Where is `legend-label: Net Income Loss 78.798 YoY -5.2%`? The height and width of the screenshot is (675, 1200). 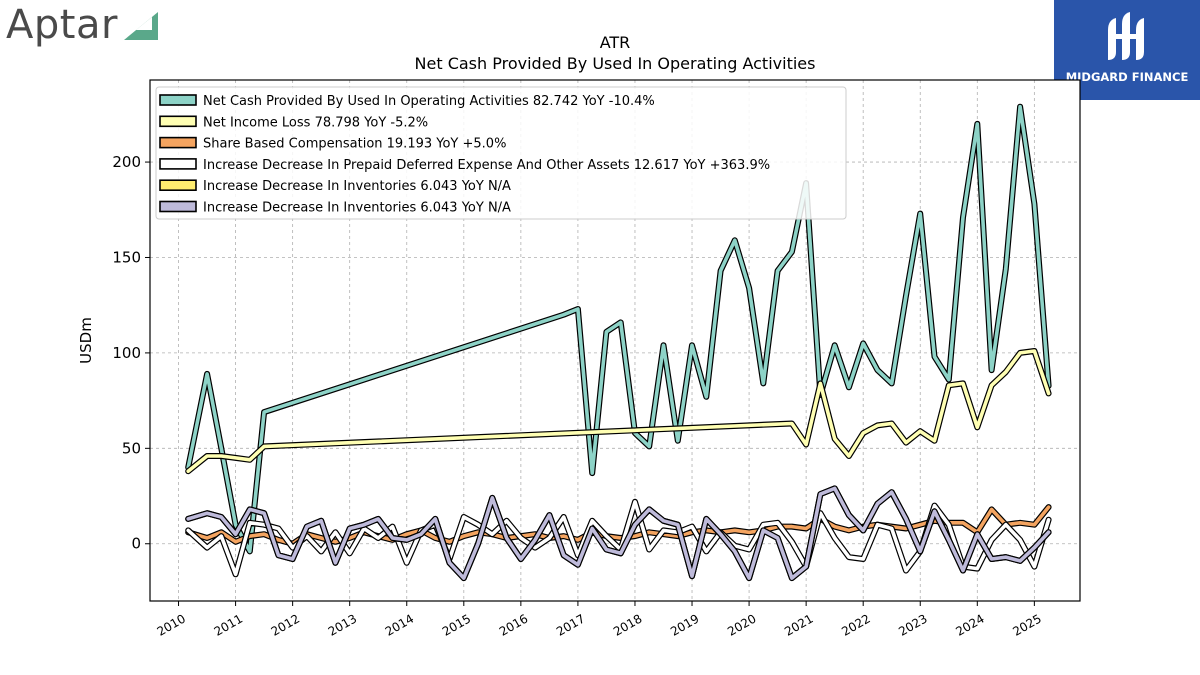 legend-label: Net Income Loss 78.798 YoY -5.2% is located at coordinates (315, 122).